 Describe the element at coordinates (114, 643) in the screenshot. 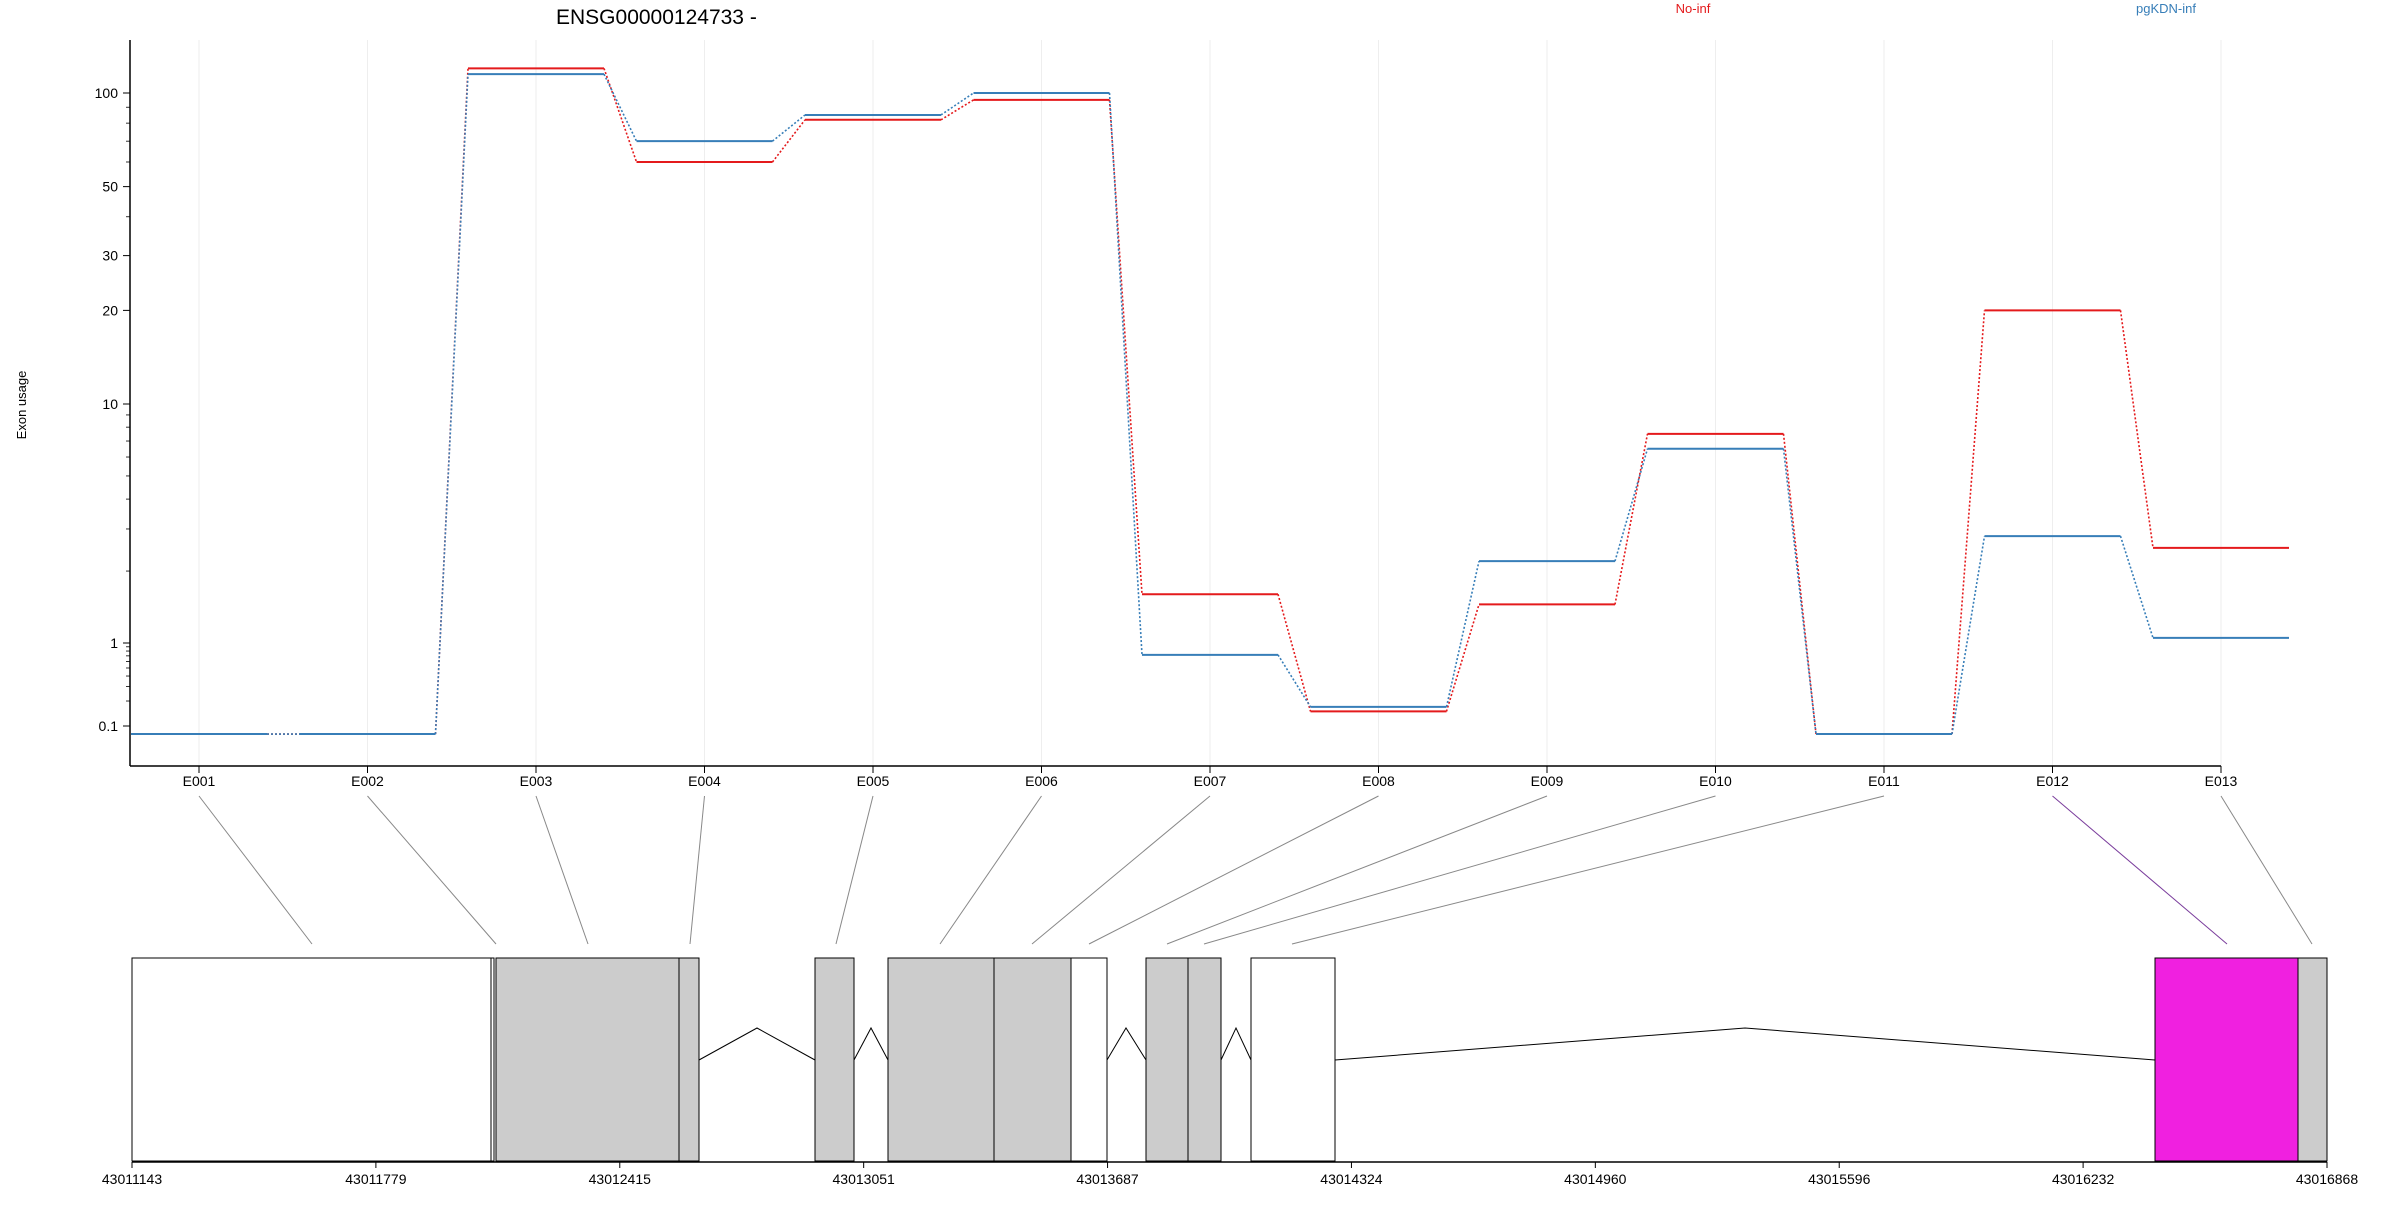

I see `y-tick-label: 1` at that location.